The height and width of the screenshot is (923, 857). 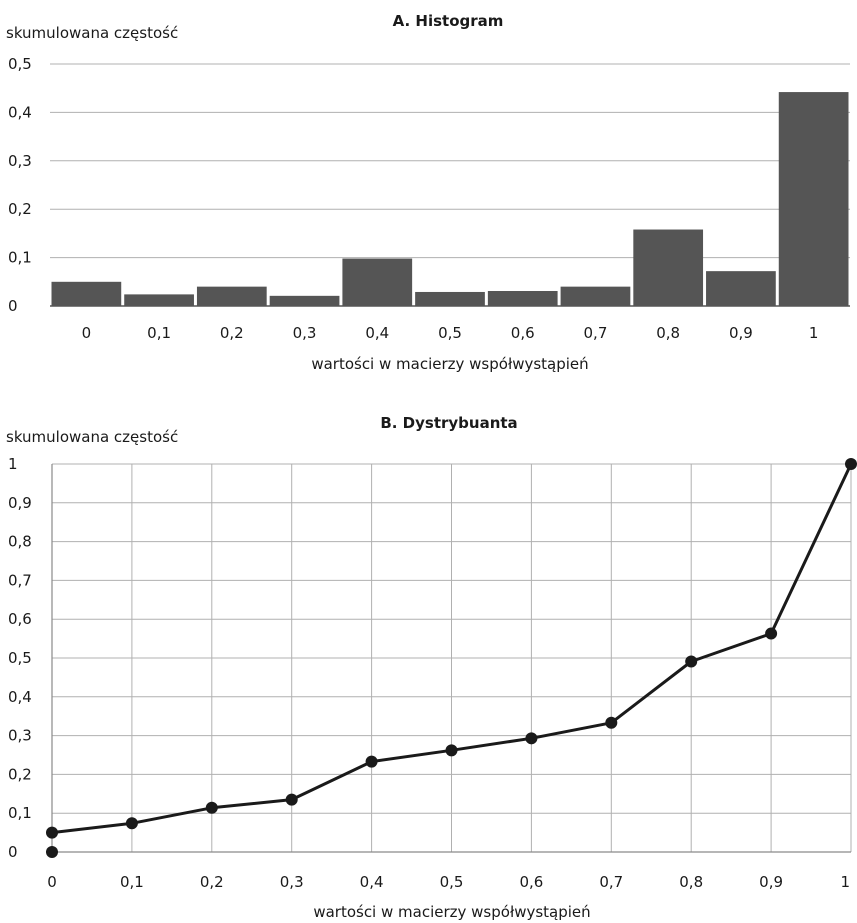 I want to click on cdf-y-tick-label: 0,6, so click(x=20, y=619).